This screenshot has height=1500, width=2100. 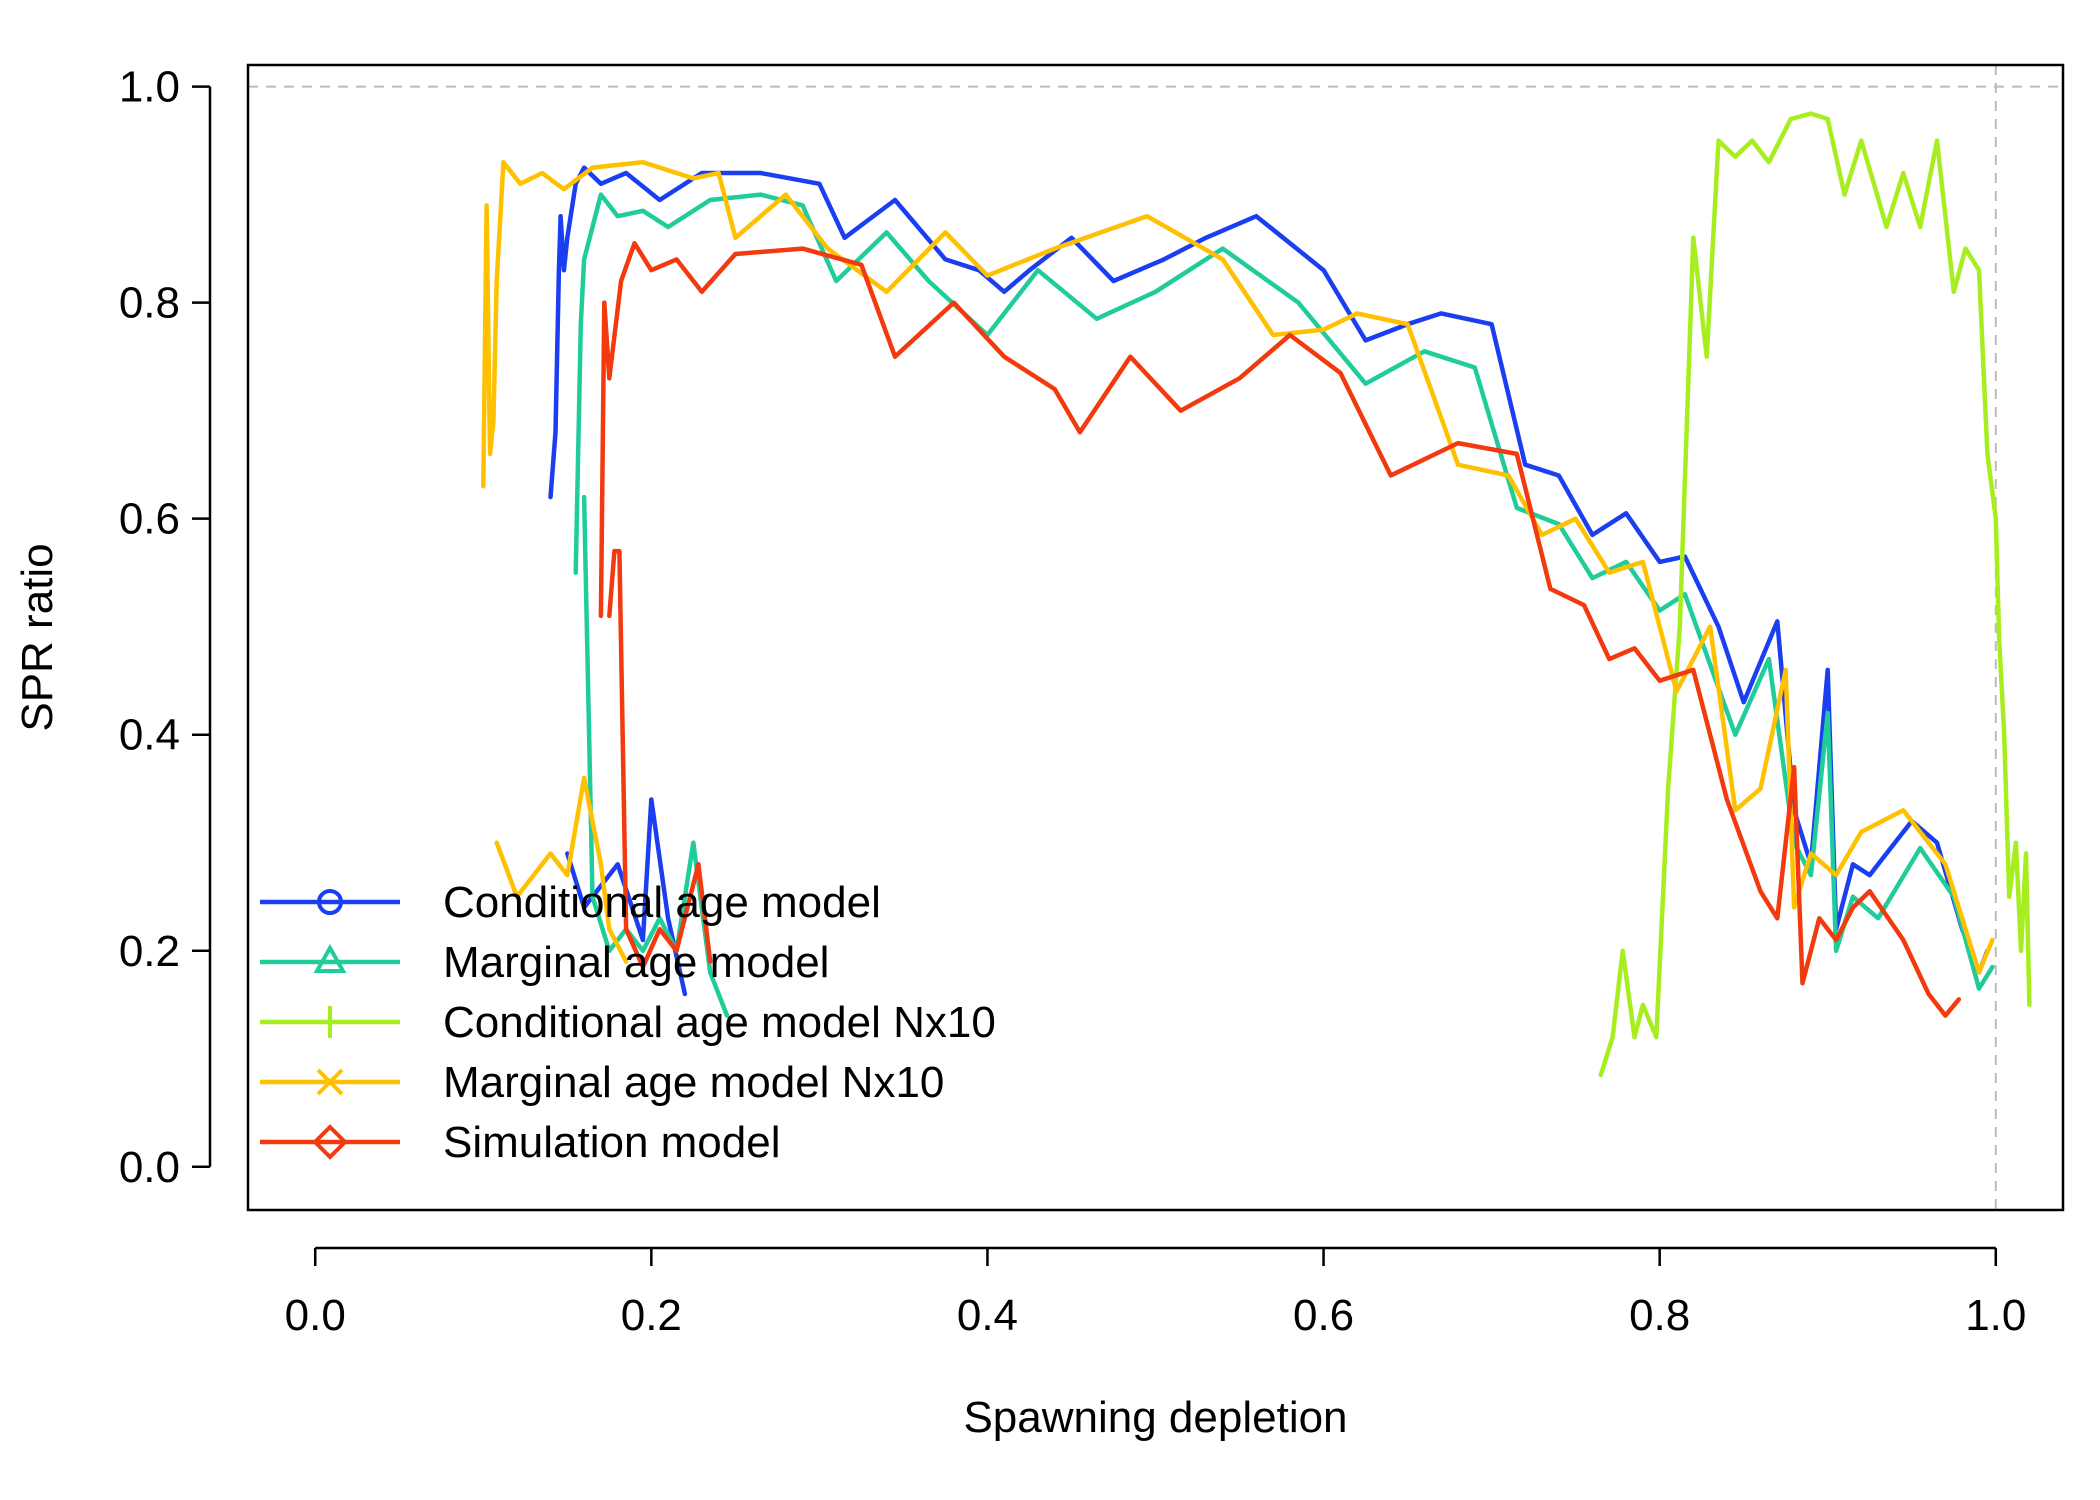 What do you see at coordinates (330, 1022) in the screenshot?
I see `plus-marker-icon` at bounding box center [330, 1022].